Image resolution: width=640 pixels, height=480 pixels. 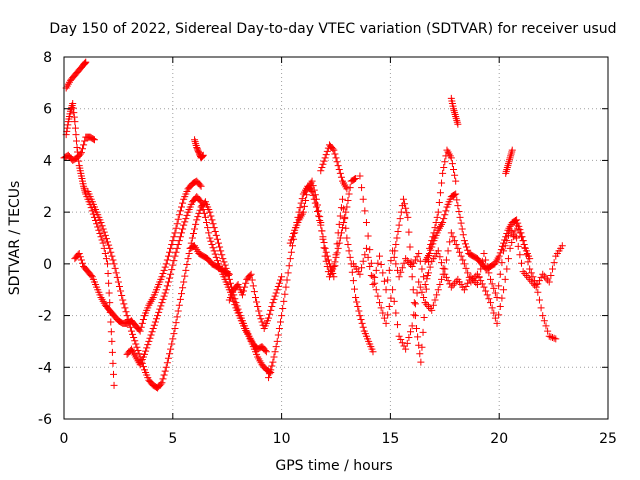 I want to click on y-tick-label: -6, so click(x=45, y=420).